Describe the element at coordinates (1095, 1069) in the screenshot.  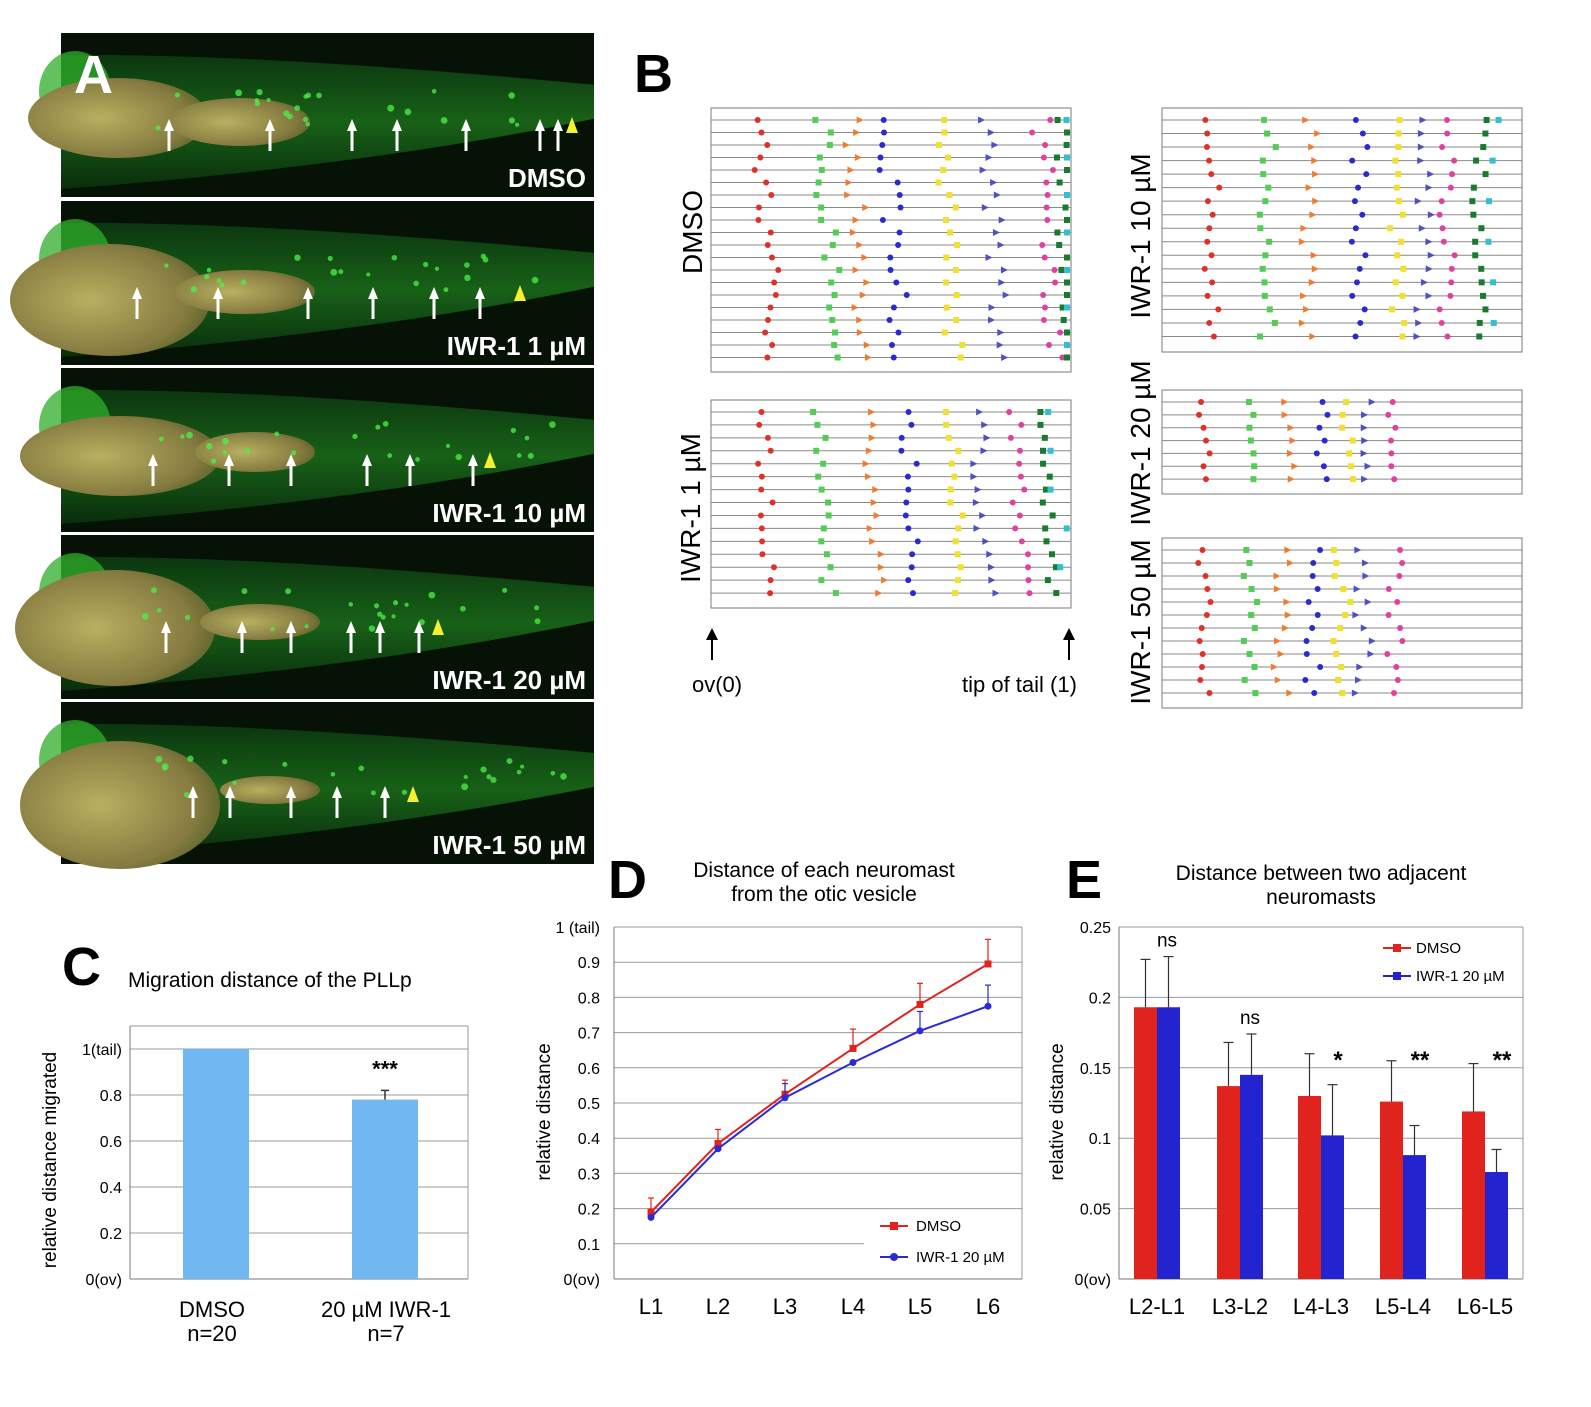
I see `y-tick-label: 0.15` at that location.